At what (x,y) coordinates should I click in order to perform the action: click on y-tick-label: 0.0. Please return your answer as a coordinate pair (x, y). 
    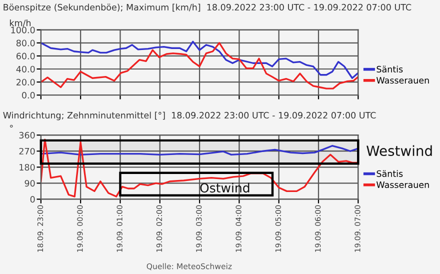
    Looking at the image, I should click on (28, 95).